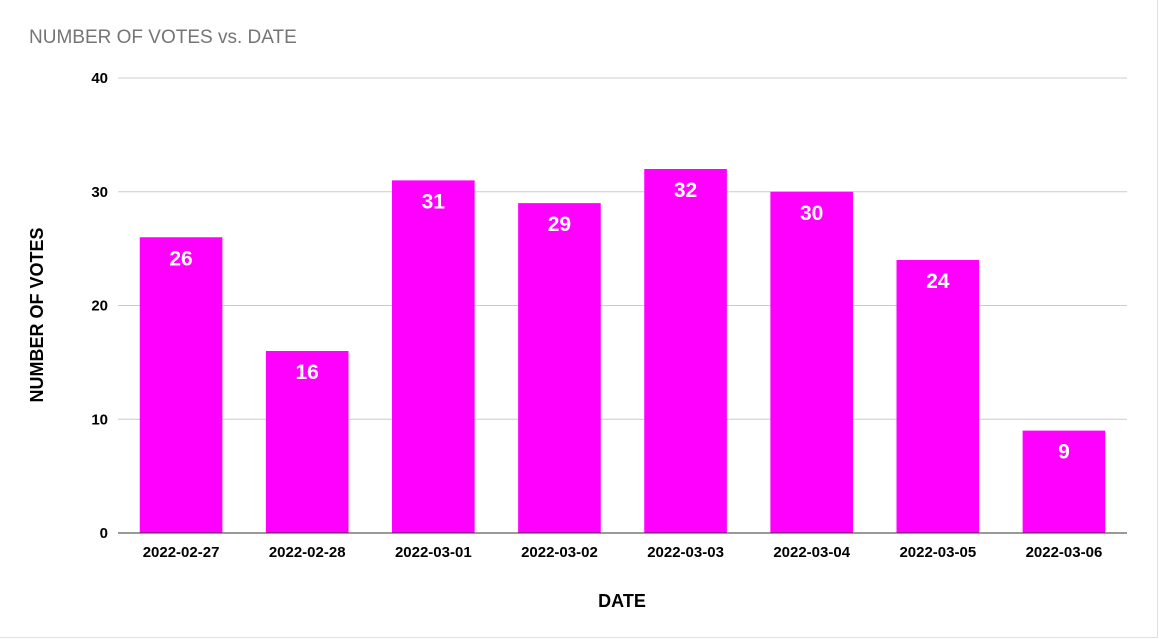  Describe the element at coordinates (307, 552) in the screenshot. I see `x-tick-label: 2022-02-28` at that location.